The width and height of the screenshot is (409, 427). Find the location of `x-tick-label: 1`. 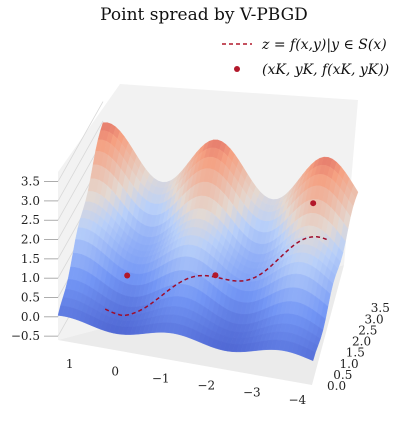

x-tick-label: 1 is located at coordinates (70, 364).